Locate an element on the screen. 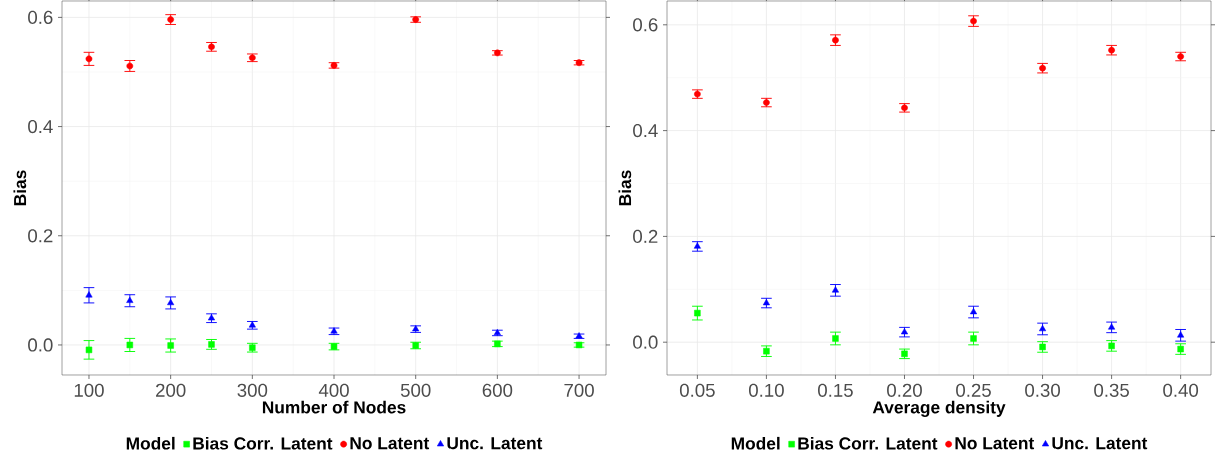  x-tick-label: 0.10 is located at coordinates (766, 390).